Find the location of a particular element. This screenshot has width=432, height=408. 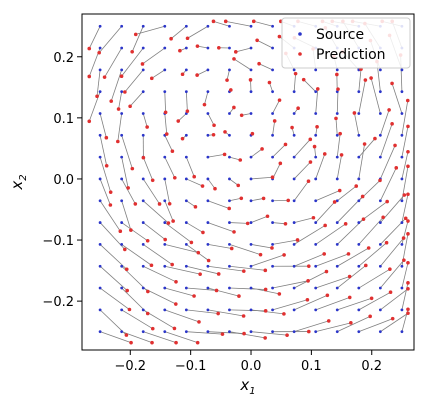

x-axis-label: x1 is located at coordinates (247, 386).